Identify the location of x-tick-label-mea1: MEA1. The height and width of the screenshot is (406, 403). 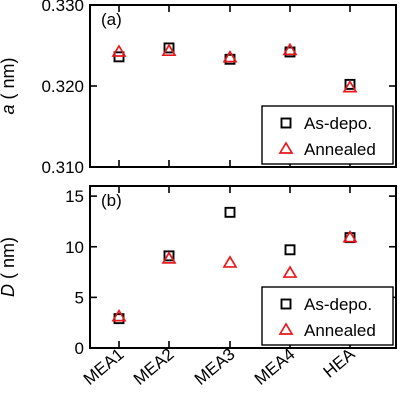
(104, 367).